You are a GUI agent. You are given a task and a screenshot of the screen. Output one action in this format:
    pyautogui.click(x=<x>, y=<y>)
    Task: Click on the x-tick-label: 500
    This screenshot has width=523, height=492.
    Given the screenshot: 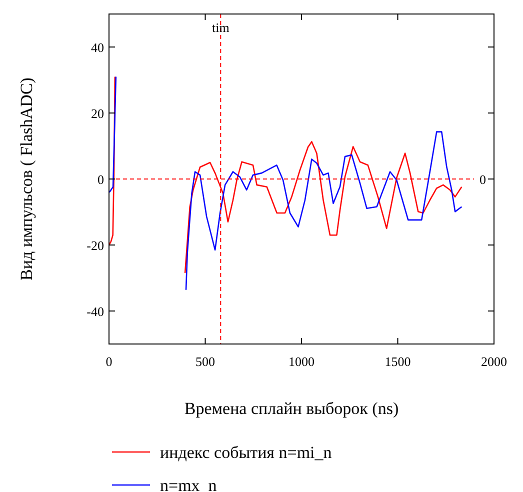 What is the action you would take?
    pyautogui.click(x=205, y=361)
    